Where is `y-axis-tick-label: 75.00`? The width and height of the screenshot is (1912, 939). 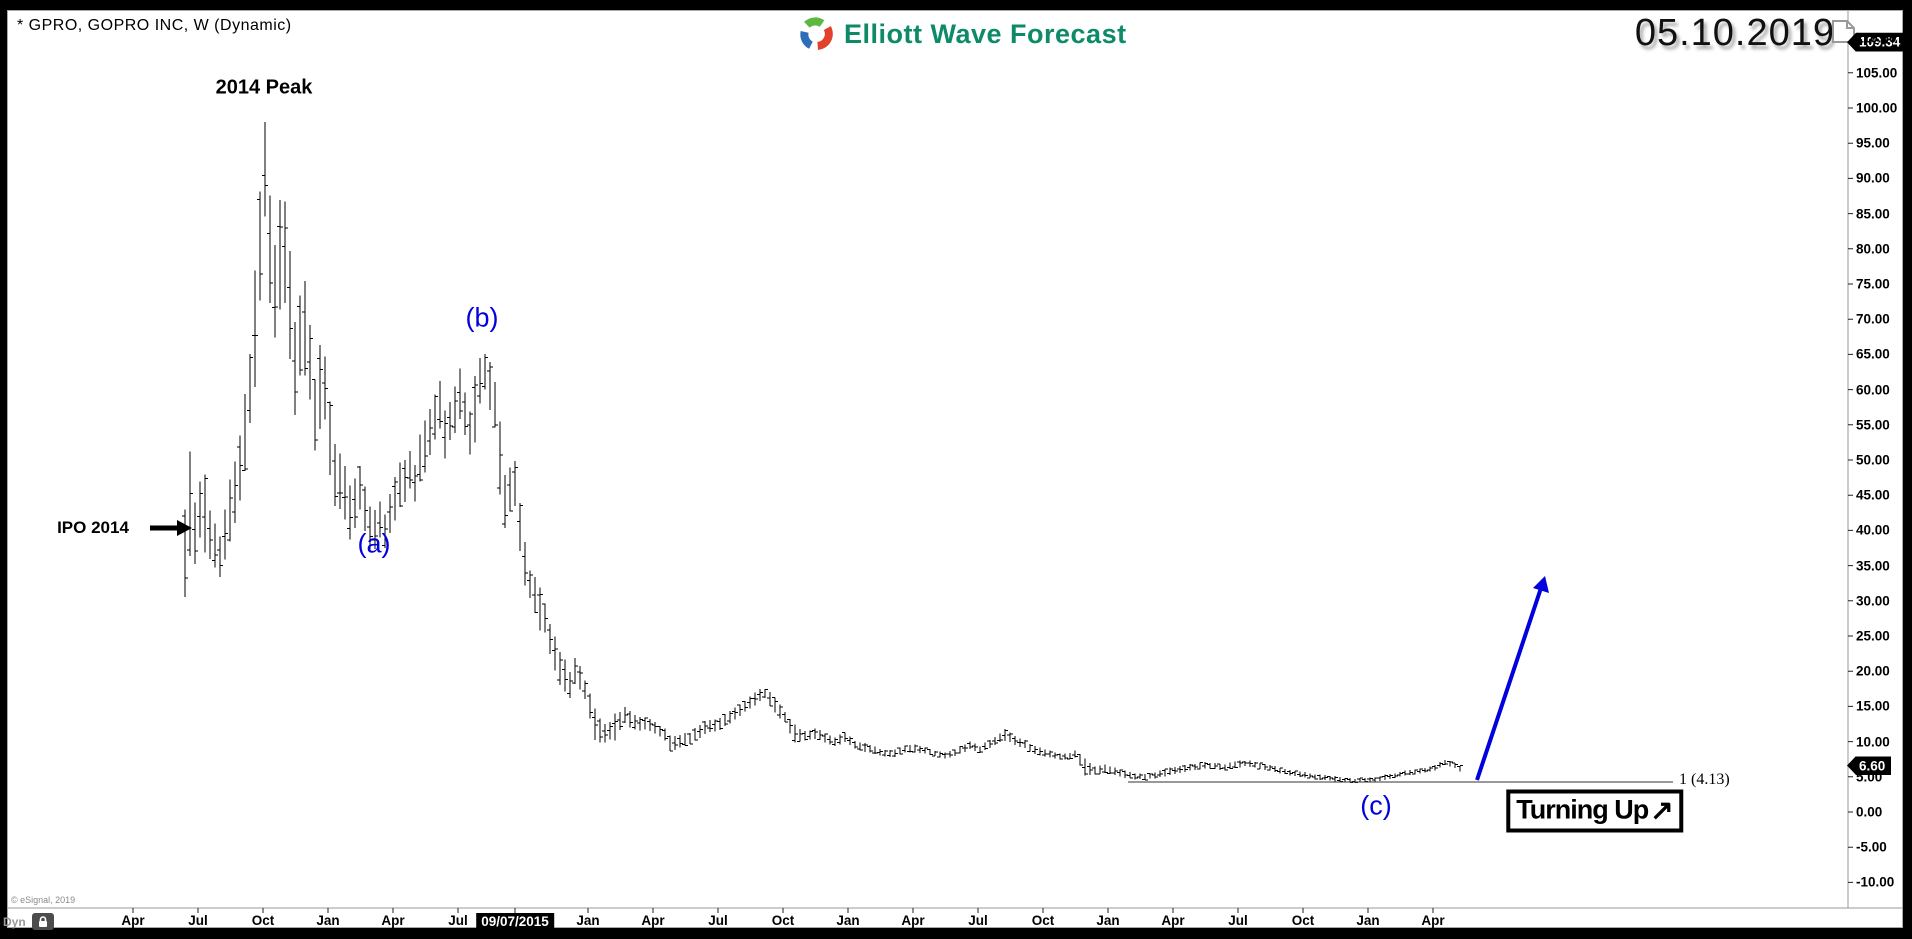
y-axis-tick-label: 75.00 is located at coordinates (1873, 284).